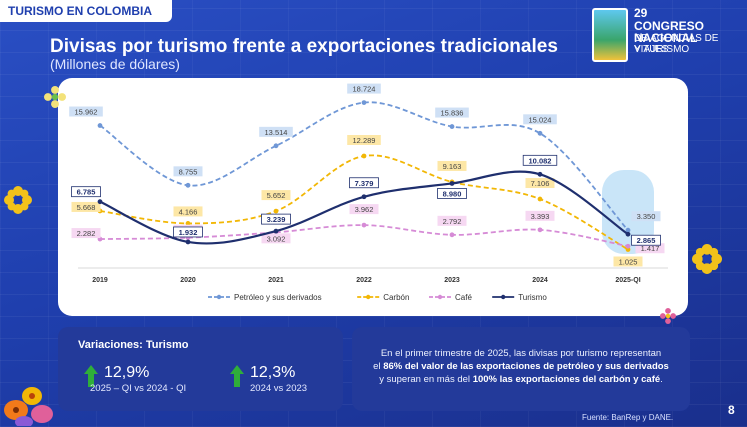 This screenshot has height=427, width=747. What do you see at coordinates (86, 207) in the screenshot?
I see `data-label: 5.668` at bounding box center [86, 207].